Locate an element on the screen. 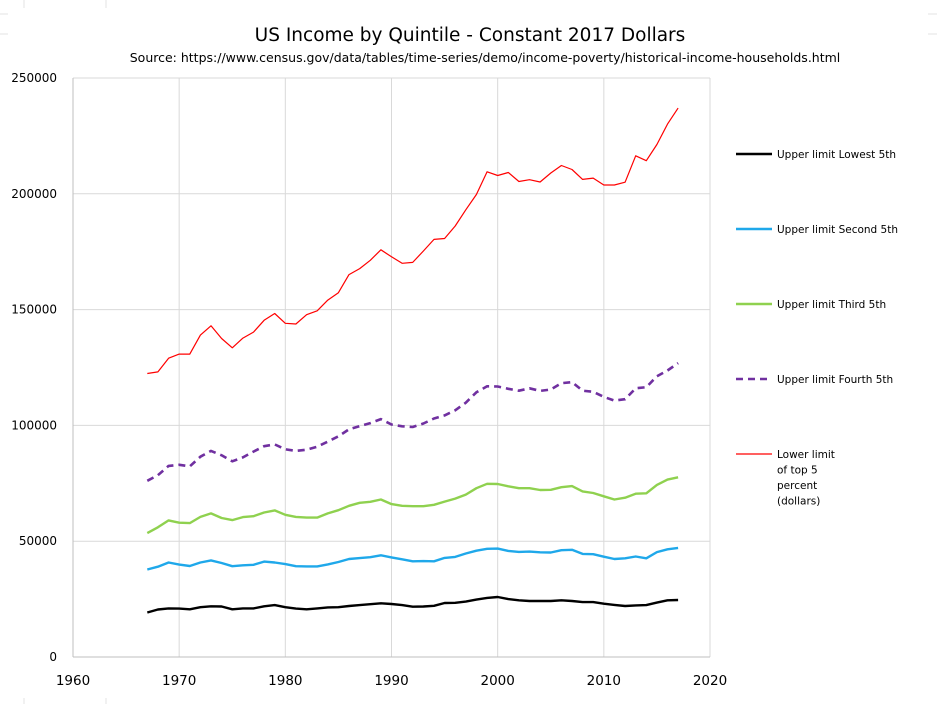 This screenshot has height=704, width=937. y-tick-label: 100000 is located at coordinates (34, 425).